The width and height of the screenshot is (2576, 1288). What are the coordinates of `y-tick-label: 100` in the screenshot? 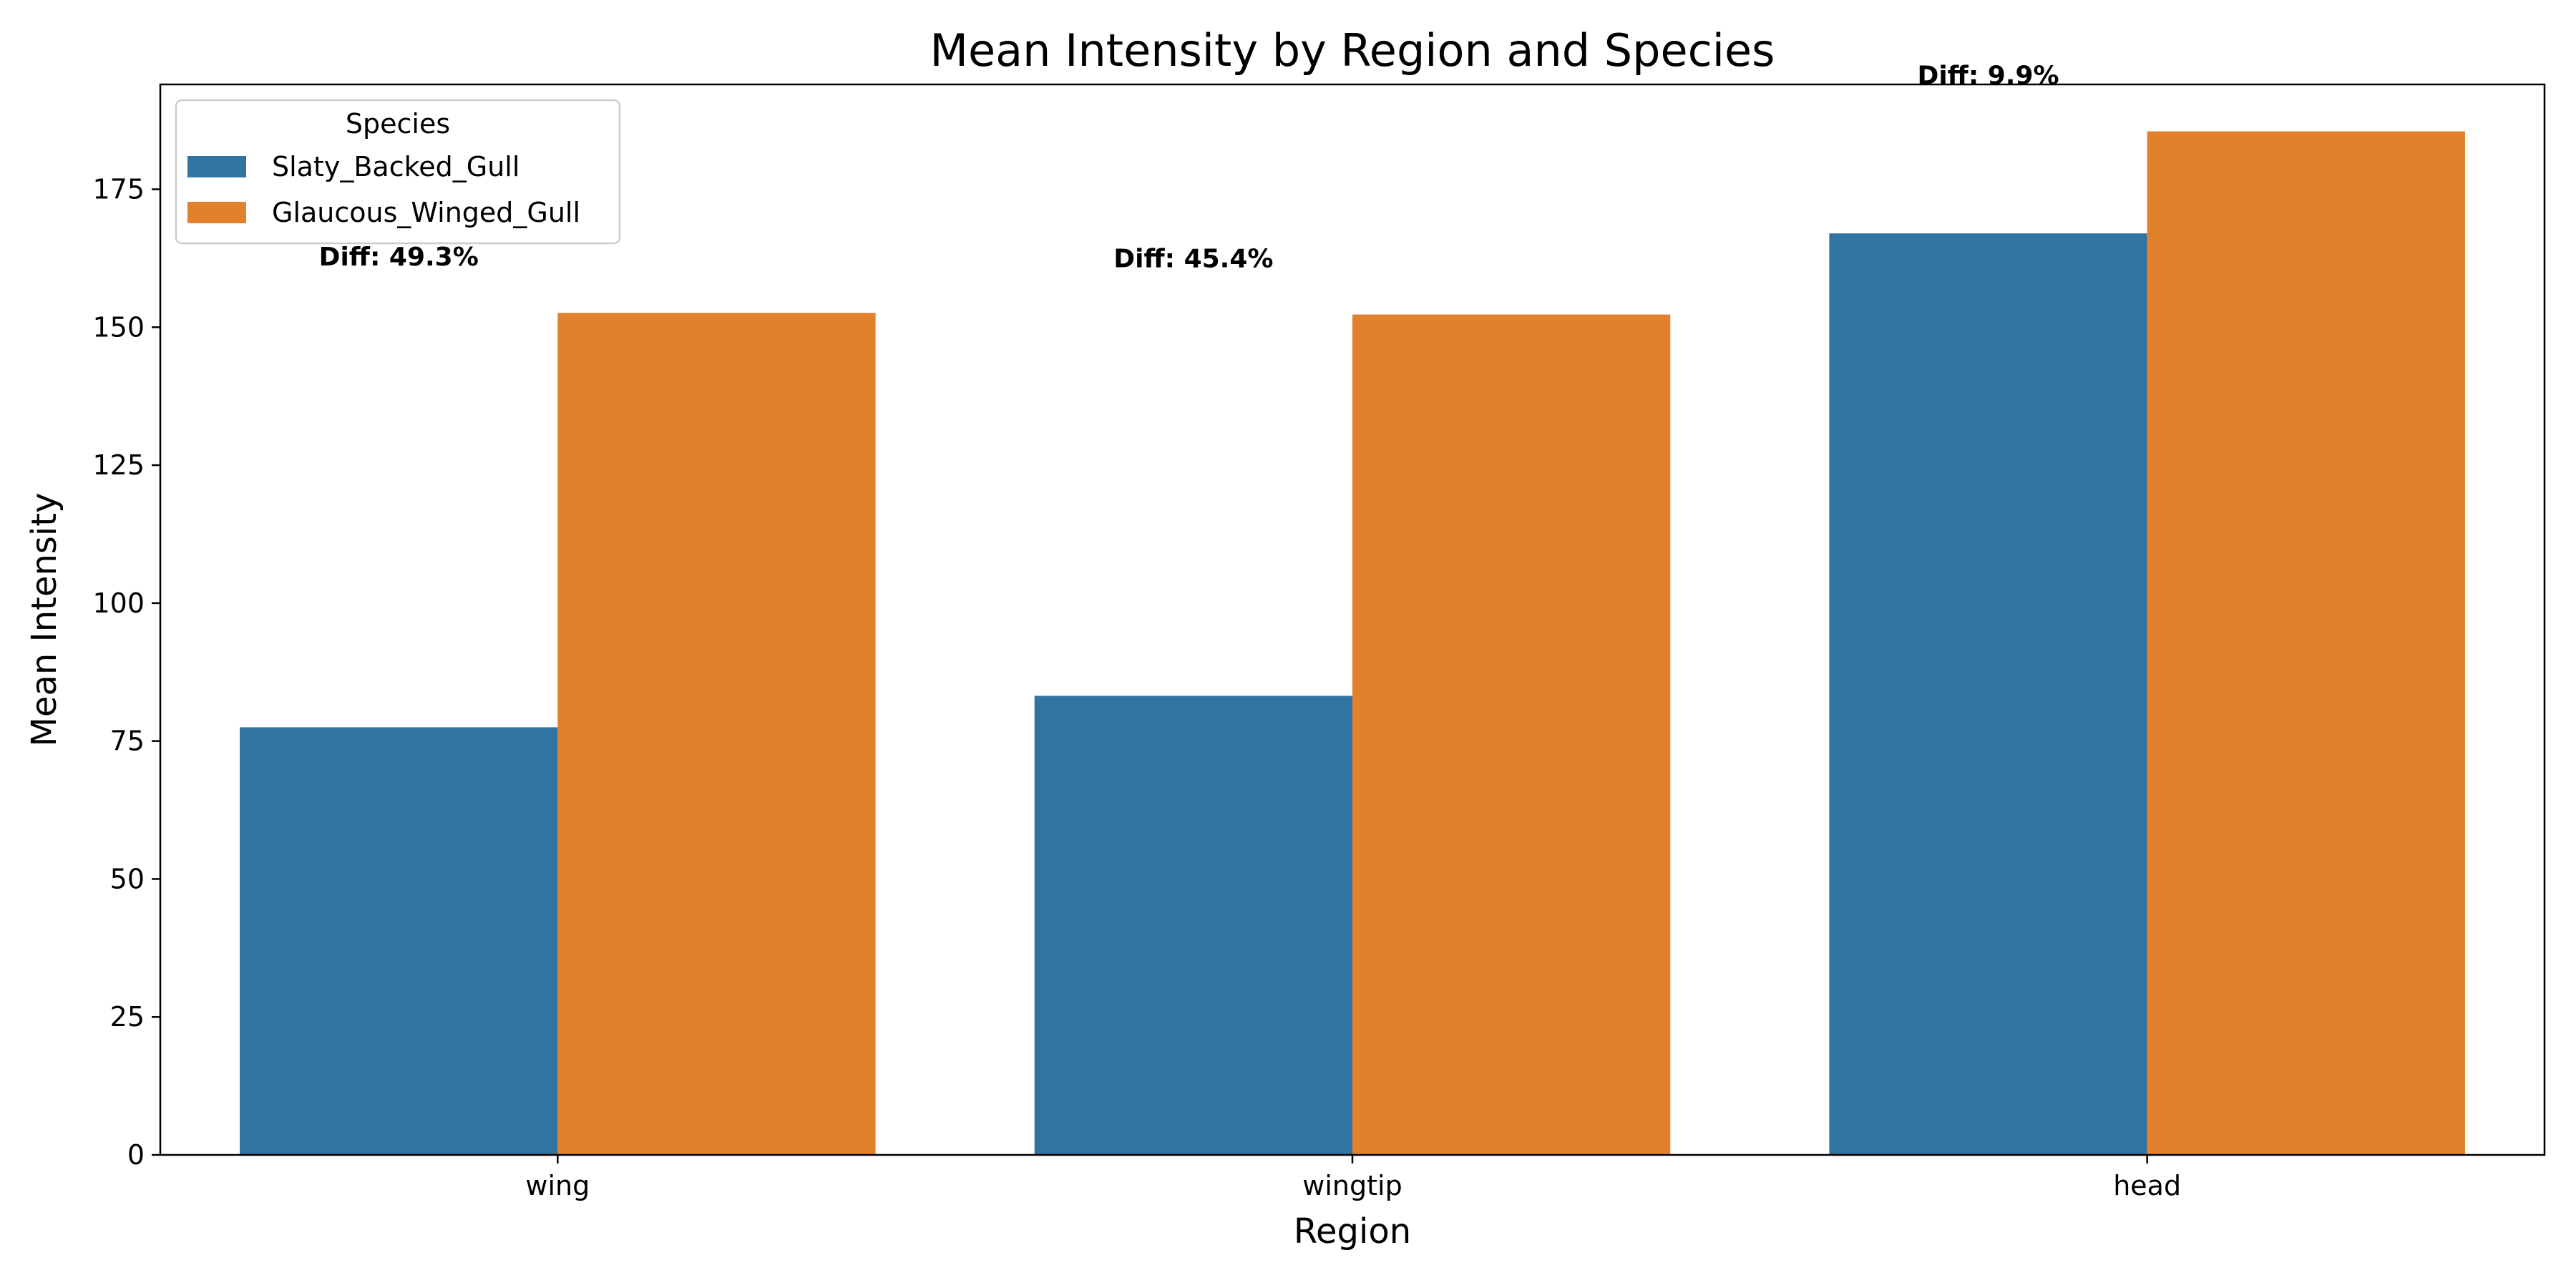 It's located at (118, 603).